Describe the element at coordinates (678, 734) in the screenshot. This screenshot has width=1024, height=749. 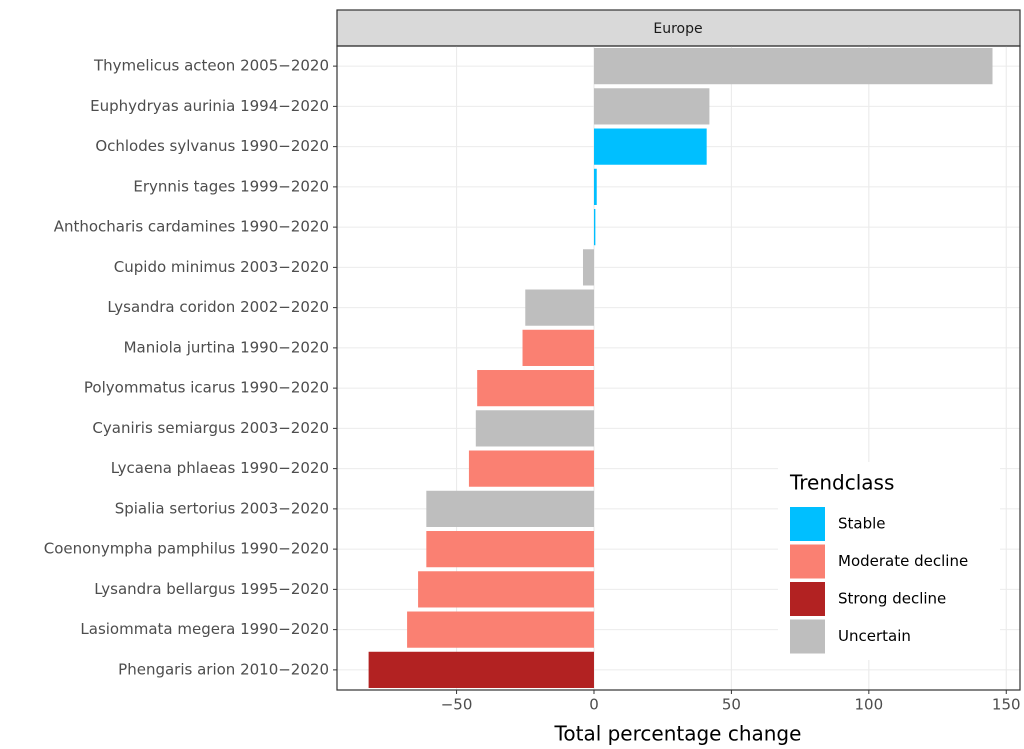
I see `x-axis-title: Total percentage change` at that location.